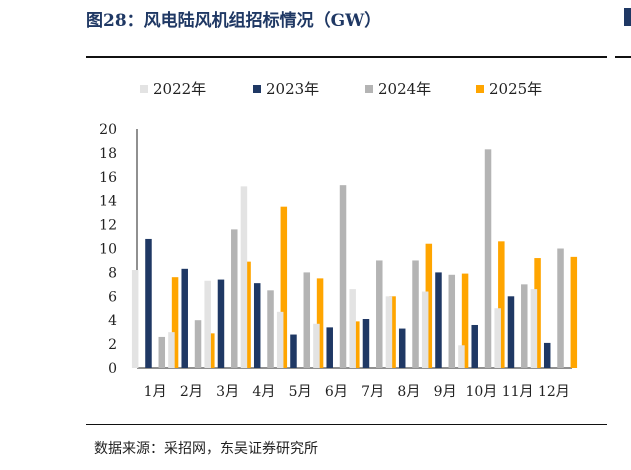  I want to click on legend-swatch-2022, so click(144, 88).